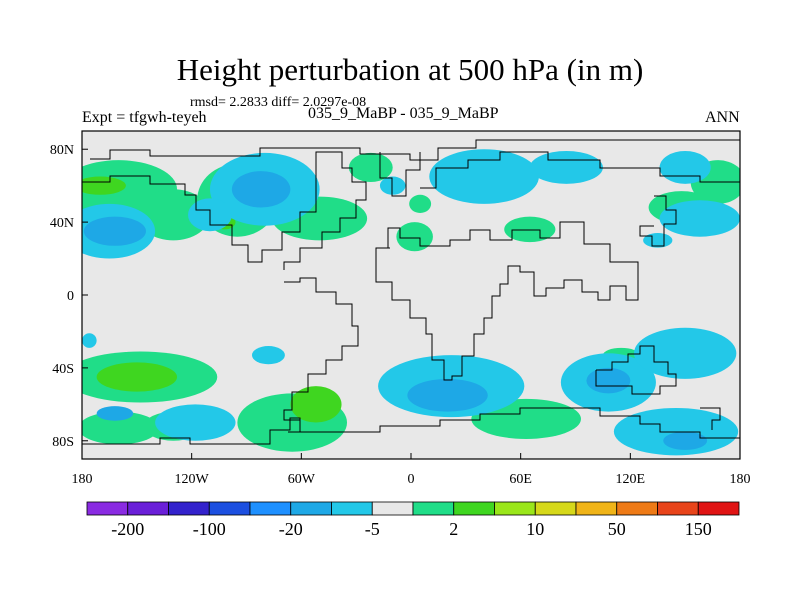  I want to click on season-label: ANN, so click(722, 117).